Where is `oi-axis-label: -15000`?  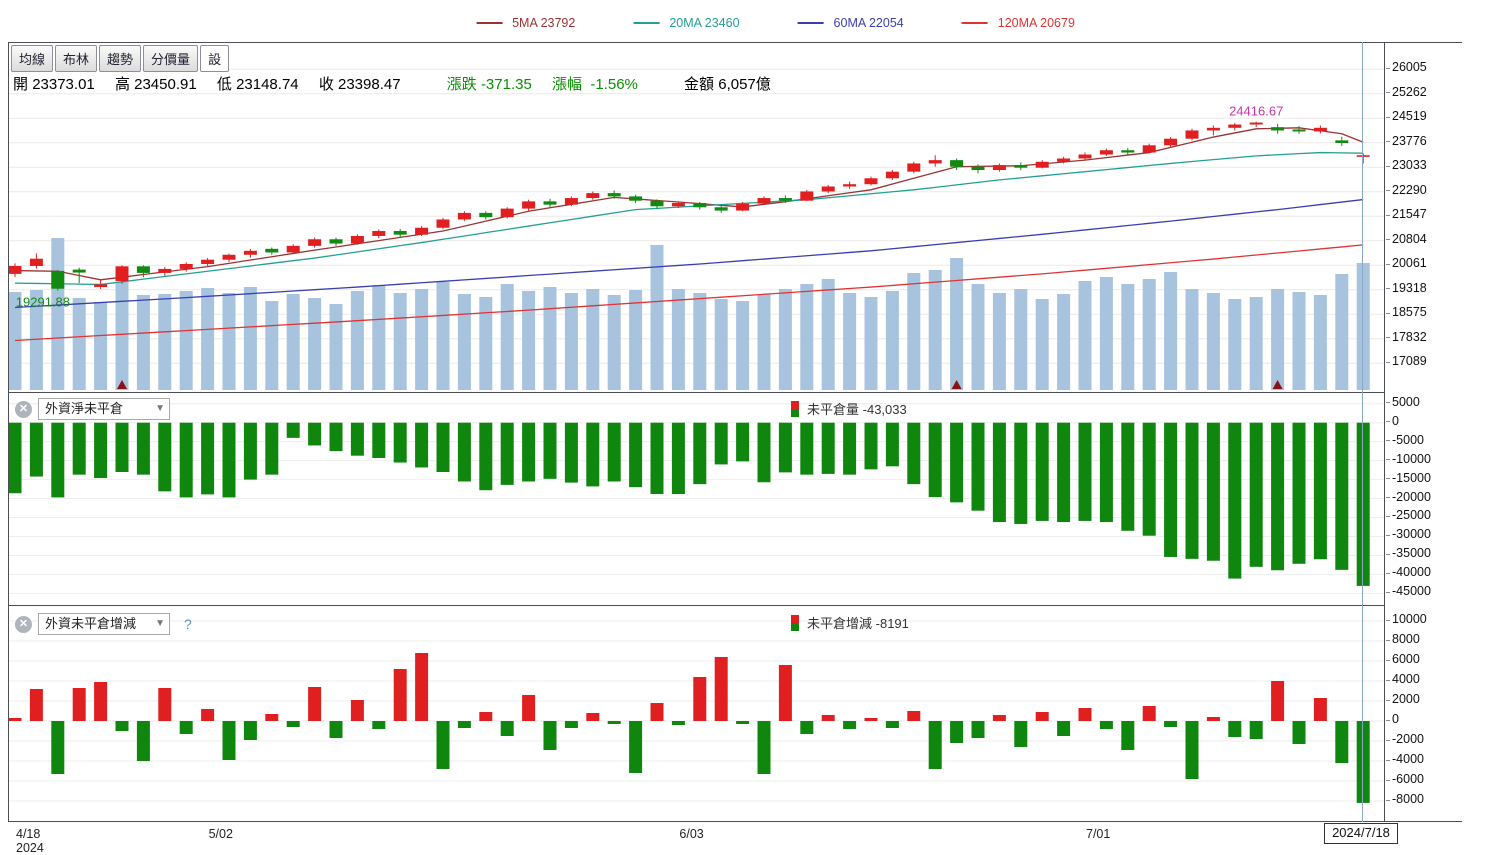 oi-axis-label: -15000 is located at coordinates (1411, 477).